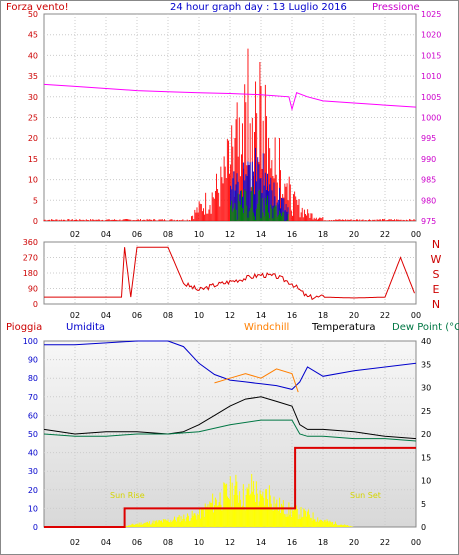 Image resolution: width=459 pixels, height=555 pixels. What do you see at coordinates (168, 542) in the screenshot?
I see `x-tick-label: 08` at bounding box center [168, 542].